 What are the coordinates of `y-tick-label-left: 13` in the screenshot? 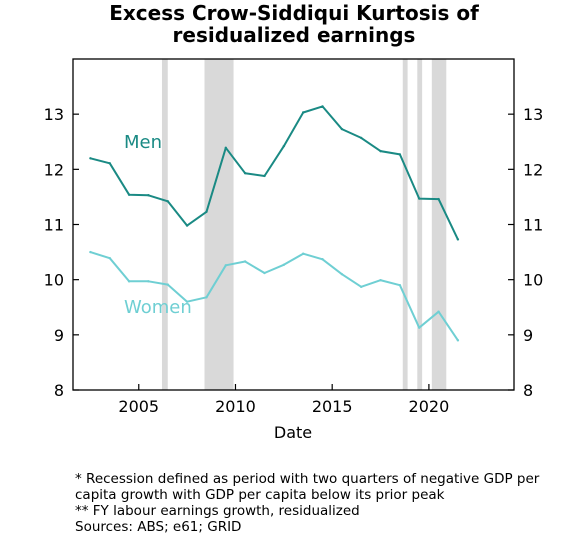 It's located at (54, 114).